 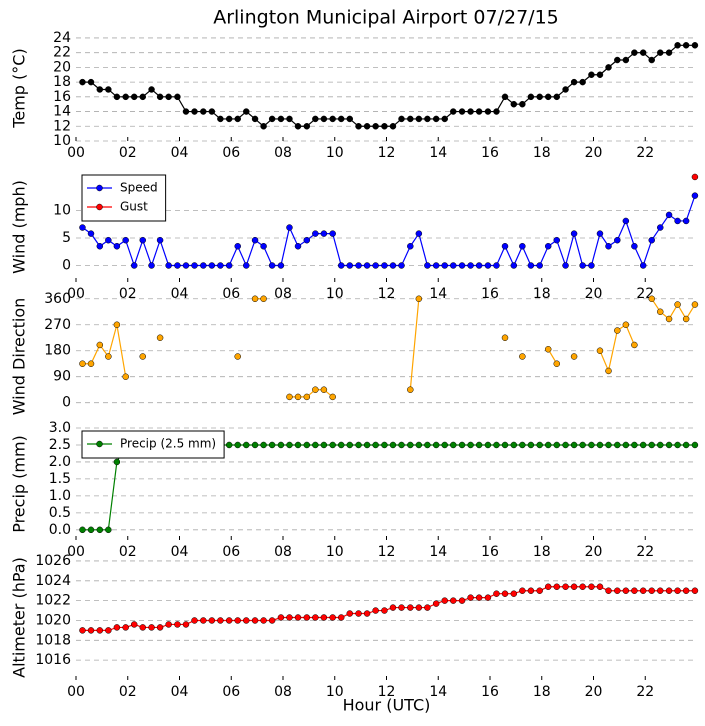 What do you see at coordinates (387, 692) in the screenshot?
I see `x-tick-label: 12` at bounding box center [387, 692].